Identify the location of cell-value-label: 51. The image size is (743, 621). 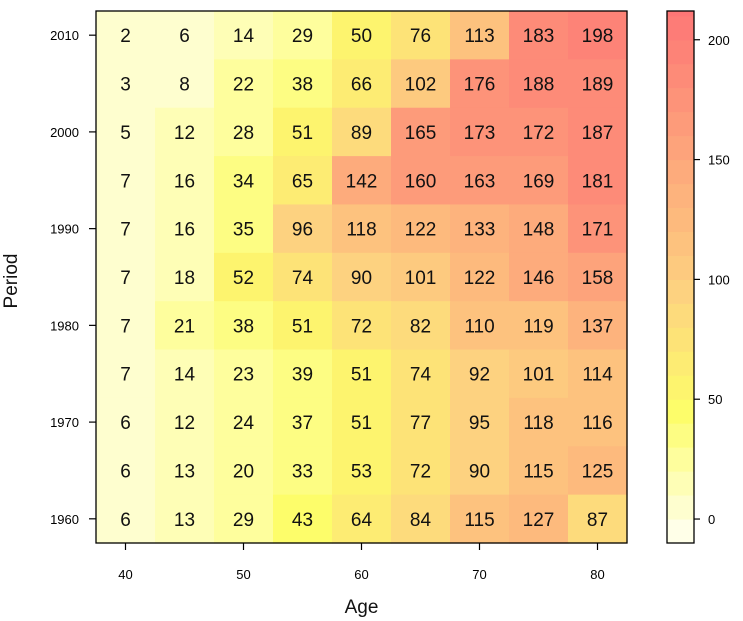
(302, 133).